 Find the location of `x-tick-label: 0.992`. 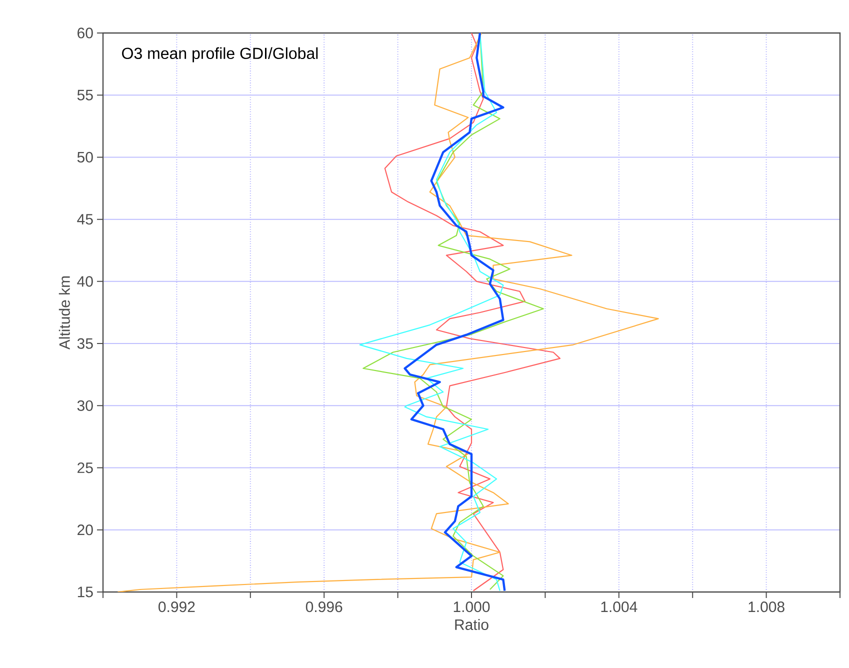

x-tick-label: 0.992 is located at coordinates (176, 607).